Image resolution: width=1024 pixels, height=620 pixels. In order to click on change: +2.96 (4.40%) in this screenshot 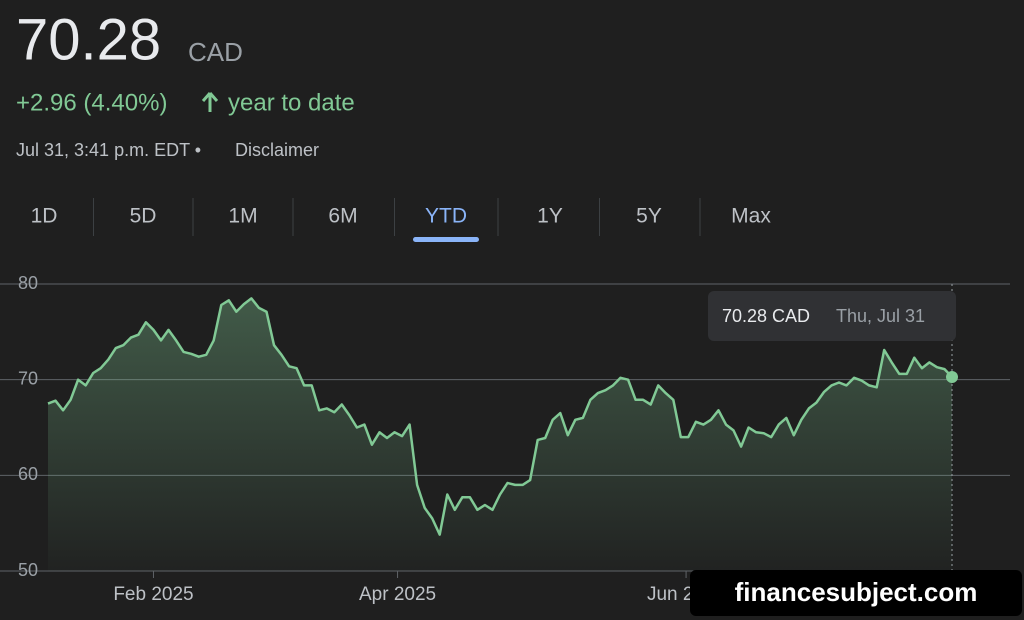, I will do `click(91, 102)`.